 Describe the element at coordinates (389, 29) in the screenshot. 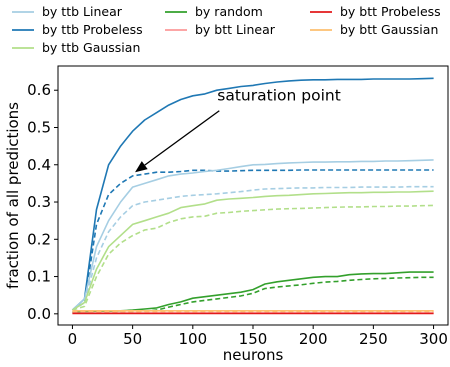

I see `legend-label: by btt Gaussian` at that location.